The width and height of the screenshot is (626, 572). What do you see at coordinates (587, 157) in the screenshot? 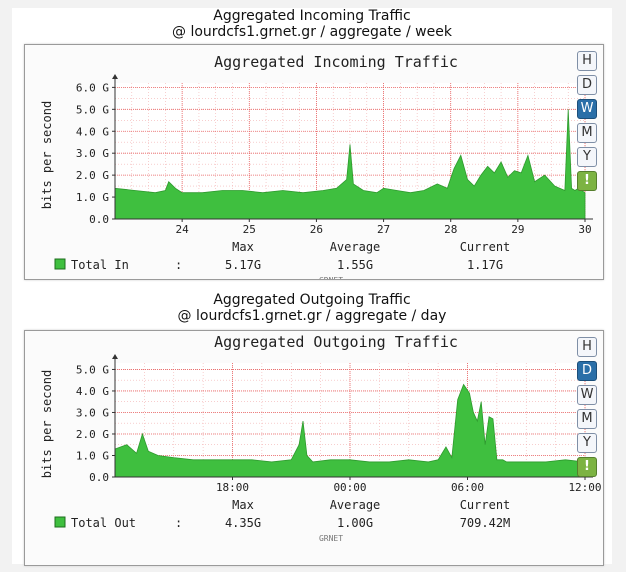
I see `incoming-period-button-y: Y` at bounding box center [587, 157].